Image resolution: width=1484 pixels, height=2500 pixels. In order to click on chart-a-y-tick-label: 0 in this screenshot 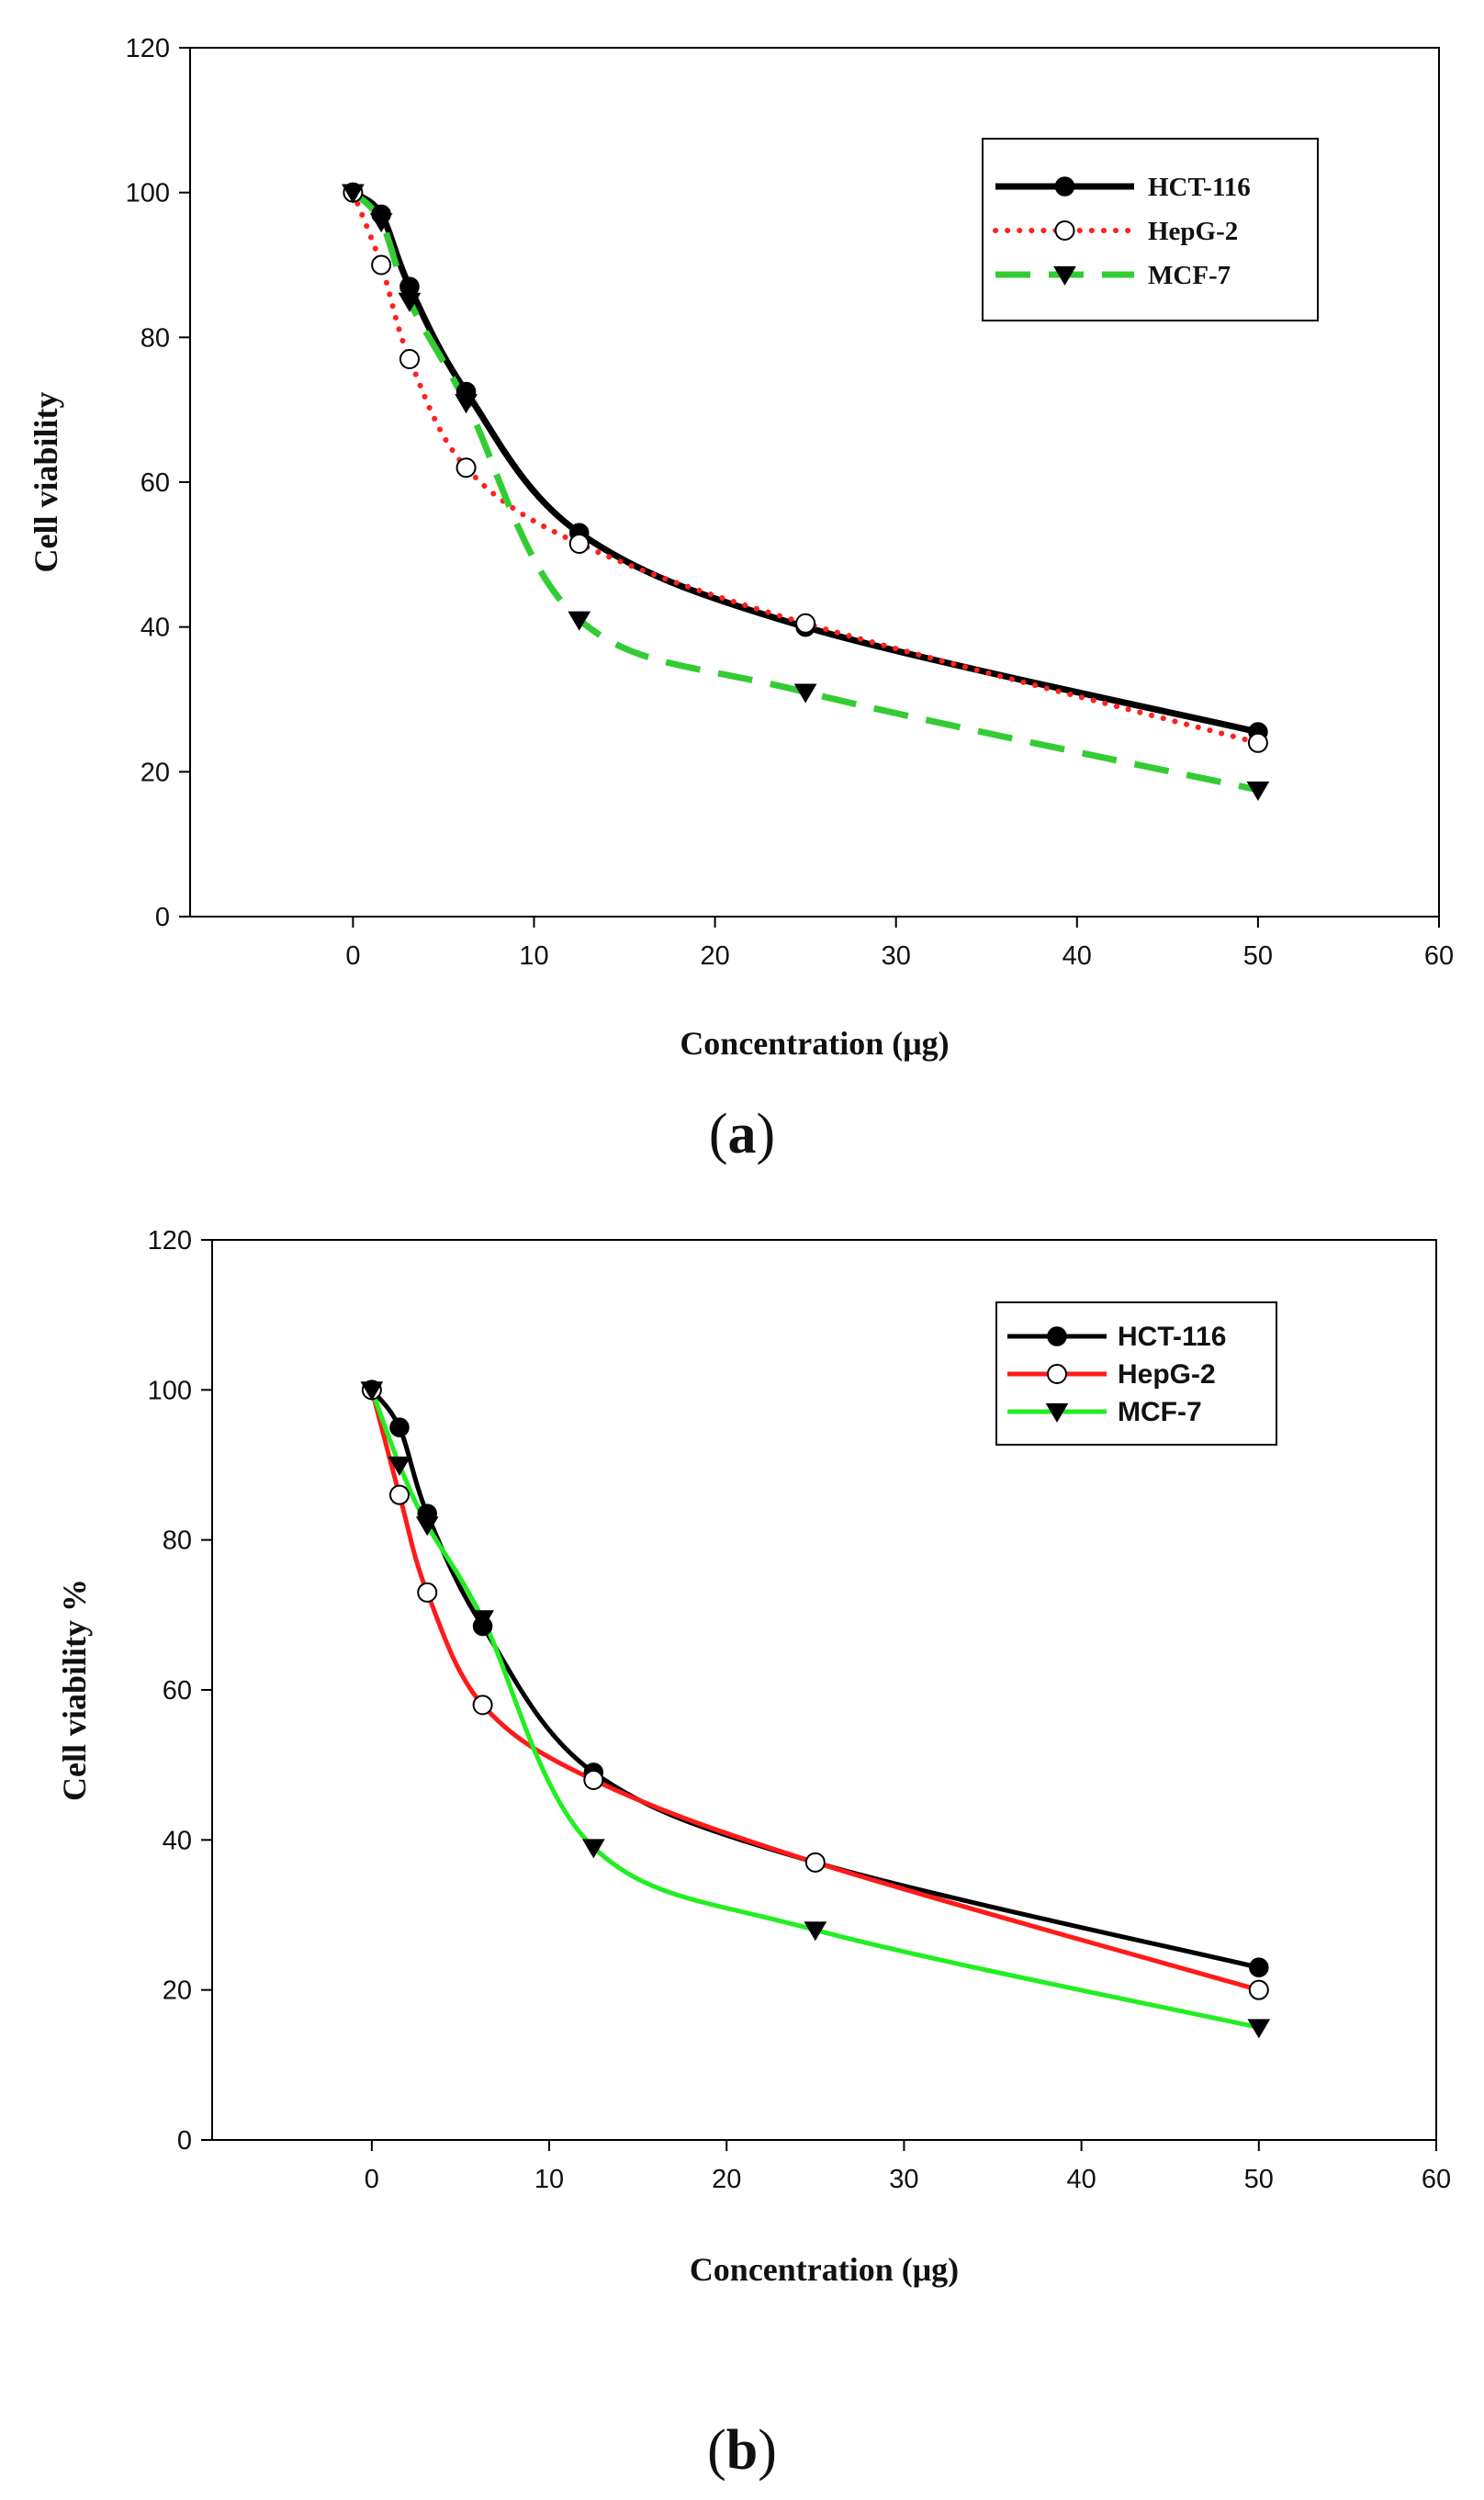, I will do `click(163, 917)`.